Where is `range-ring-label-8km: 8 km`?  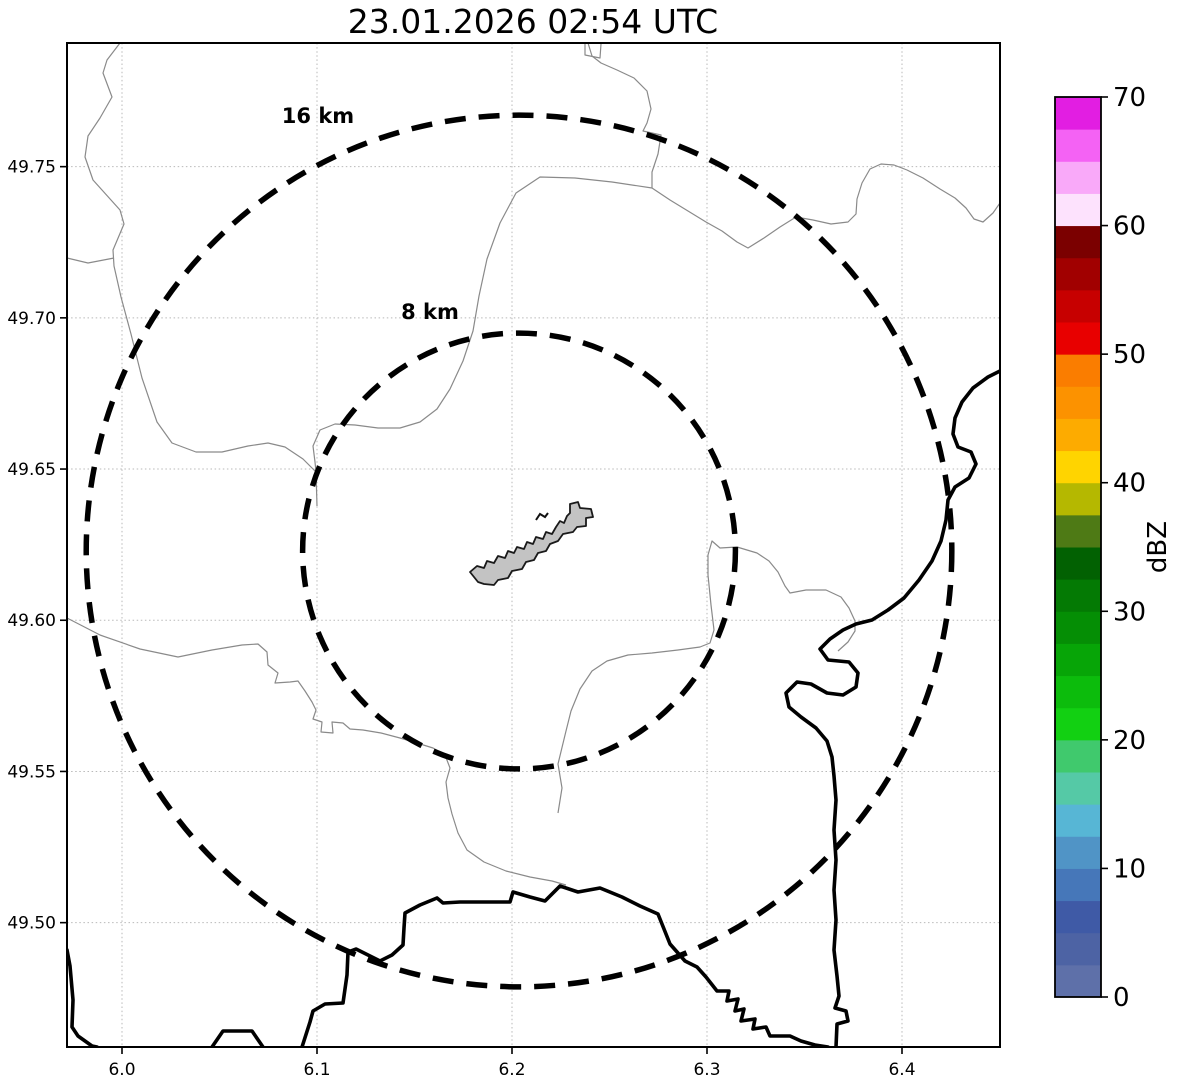
range-ring-label-8km: 8 km is located at coordinates (430, 312).